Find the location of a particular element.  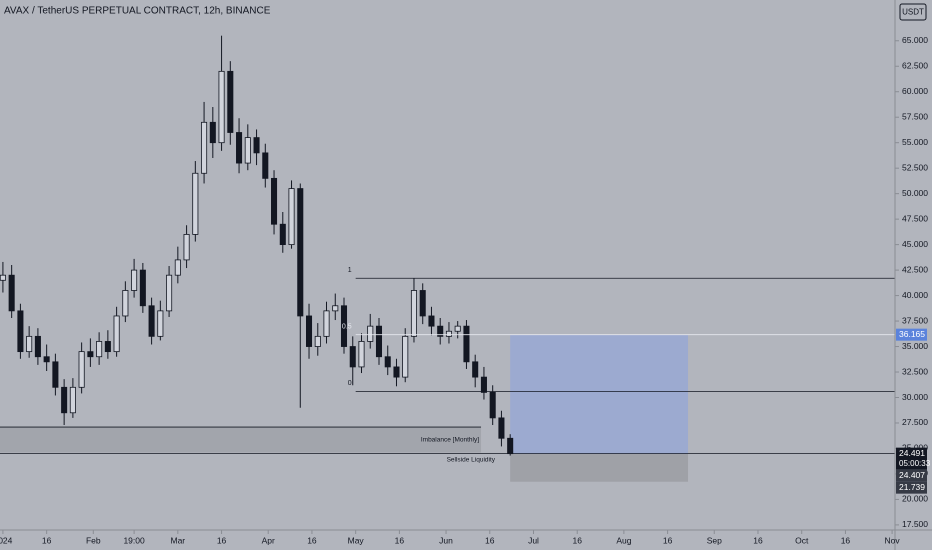

y-tick-label: 37.500 is located at coordinates (915, 320).